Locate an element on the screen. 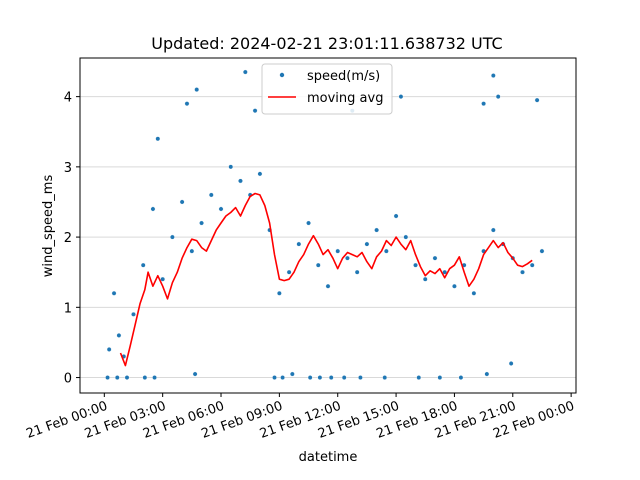 The image size is (640, 480). y-tick-label: 3 is located at coordinates (68, 168).